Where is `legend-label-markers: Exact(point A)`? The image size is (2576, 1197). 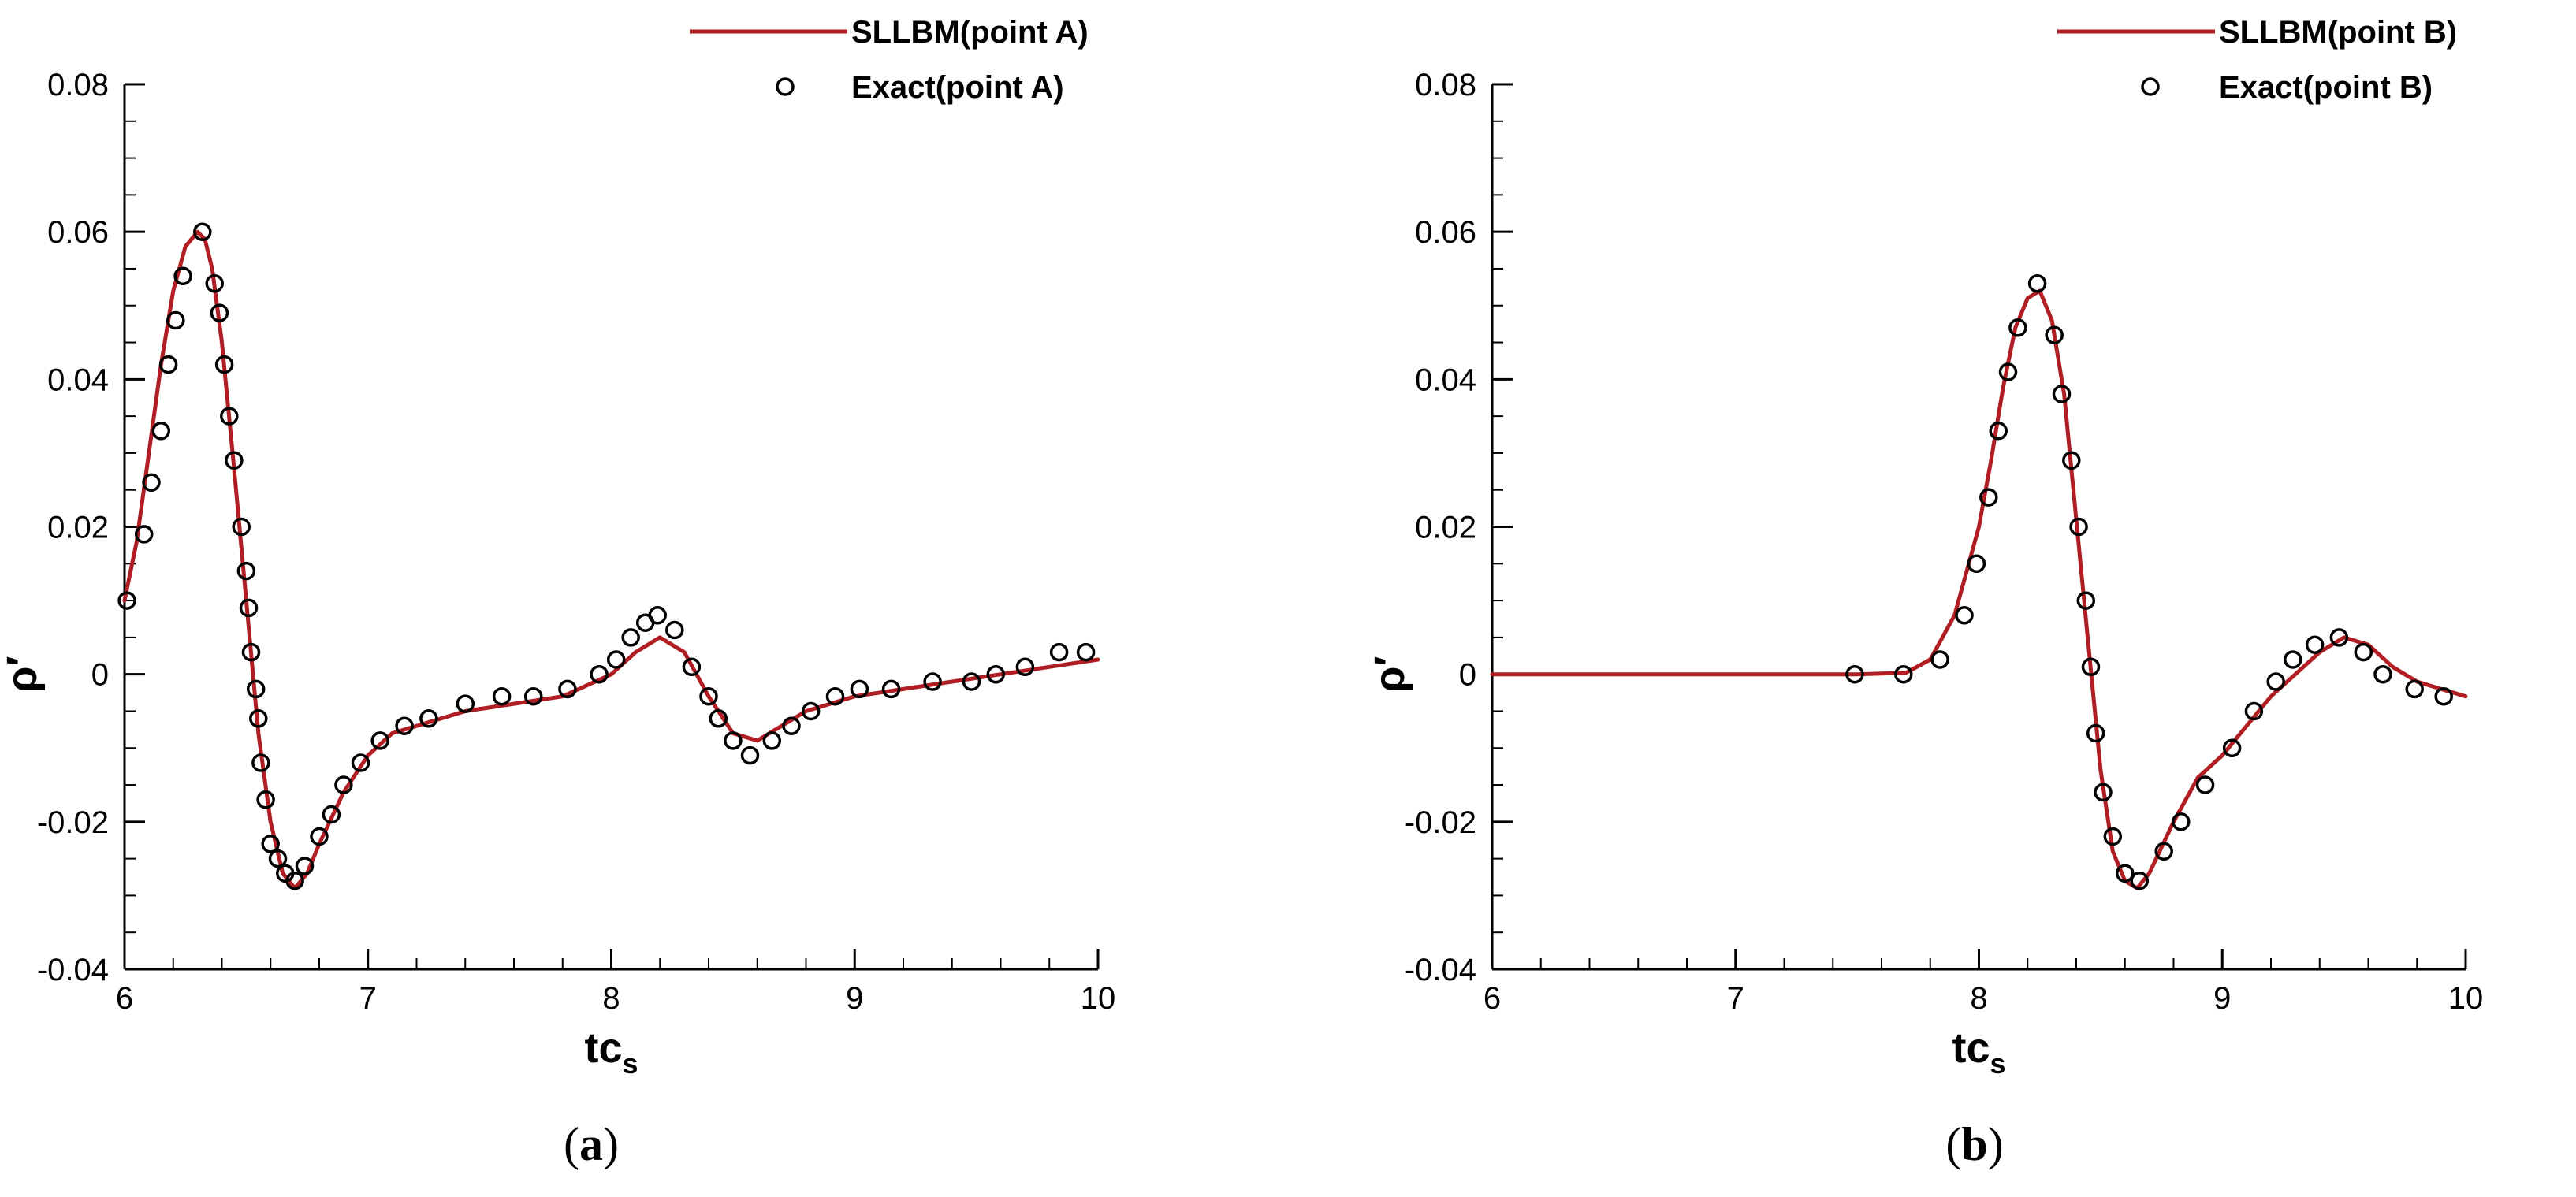 legend-label-markers: Exact(point A) is located at coordinates (957, 88).